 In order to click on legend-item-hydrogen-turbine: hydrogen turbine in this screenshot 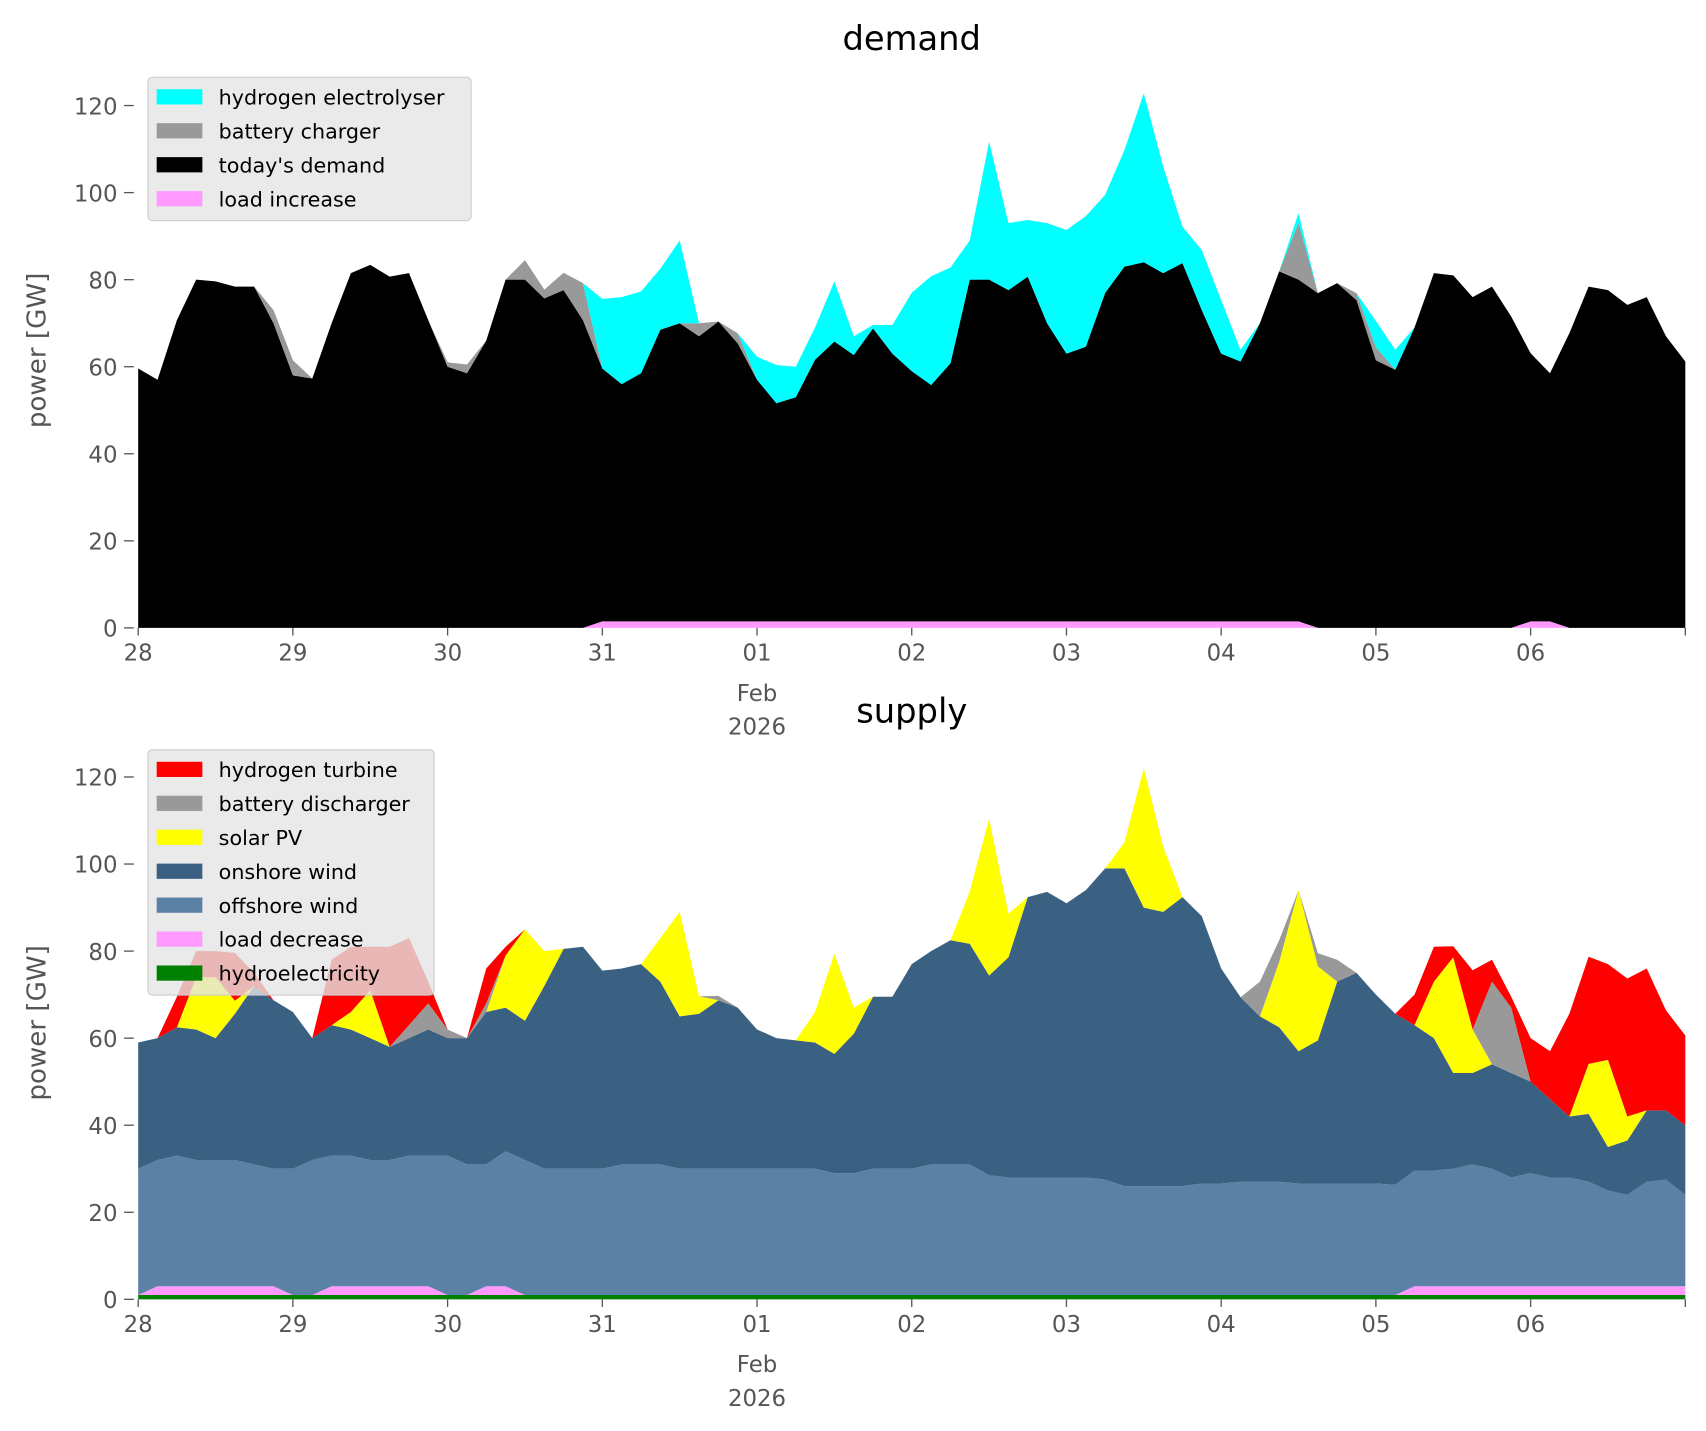, I will do `click(277, 770)`.